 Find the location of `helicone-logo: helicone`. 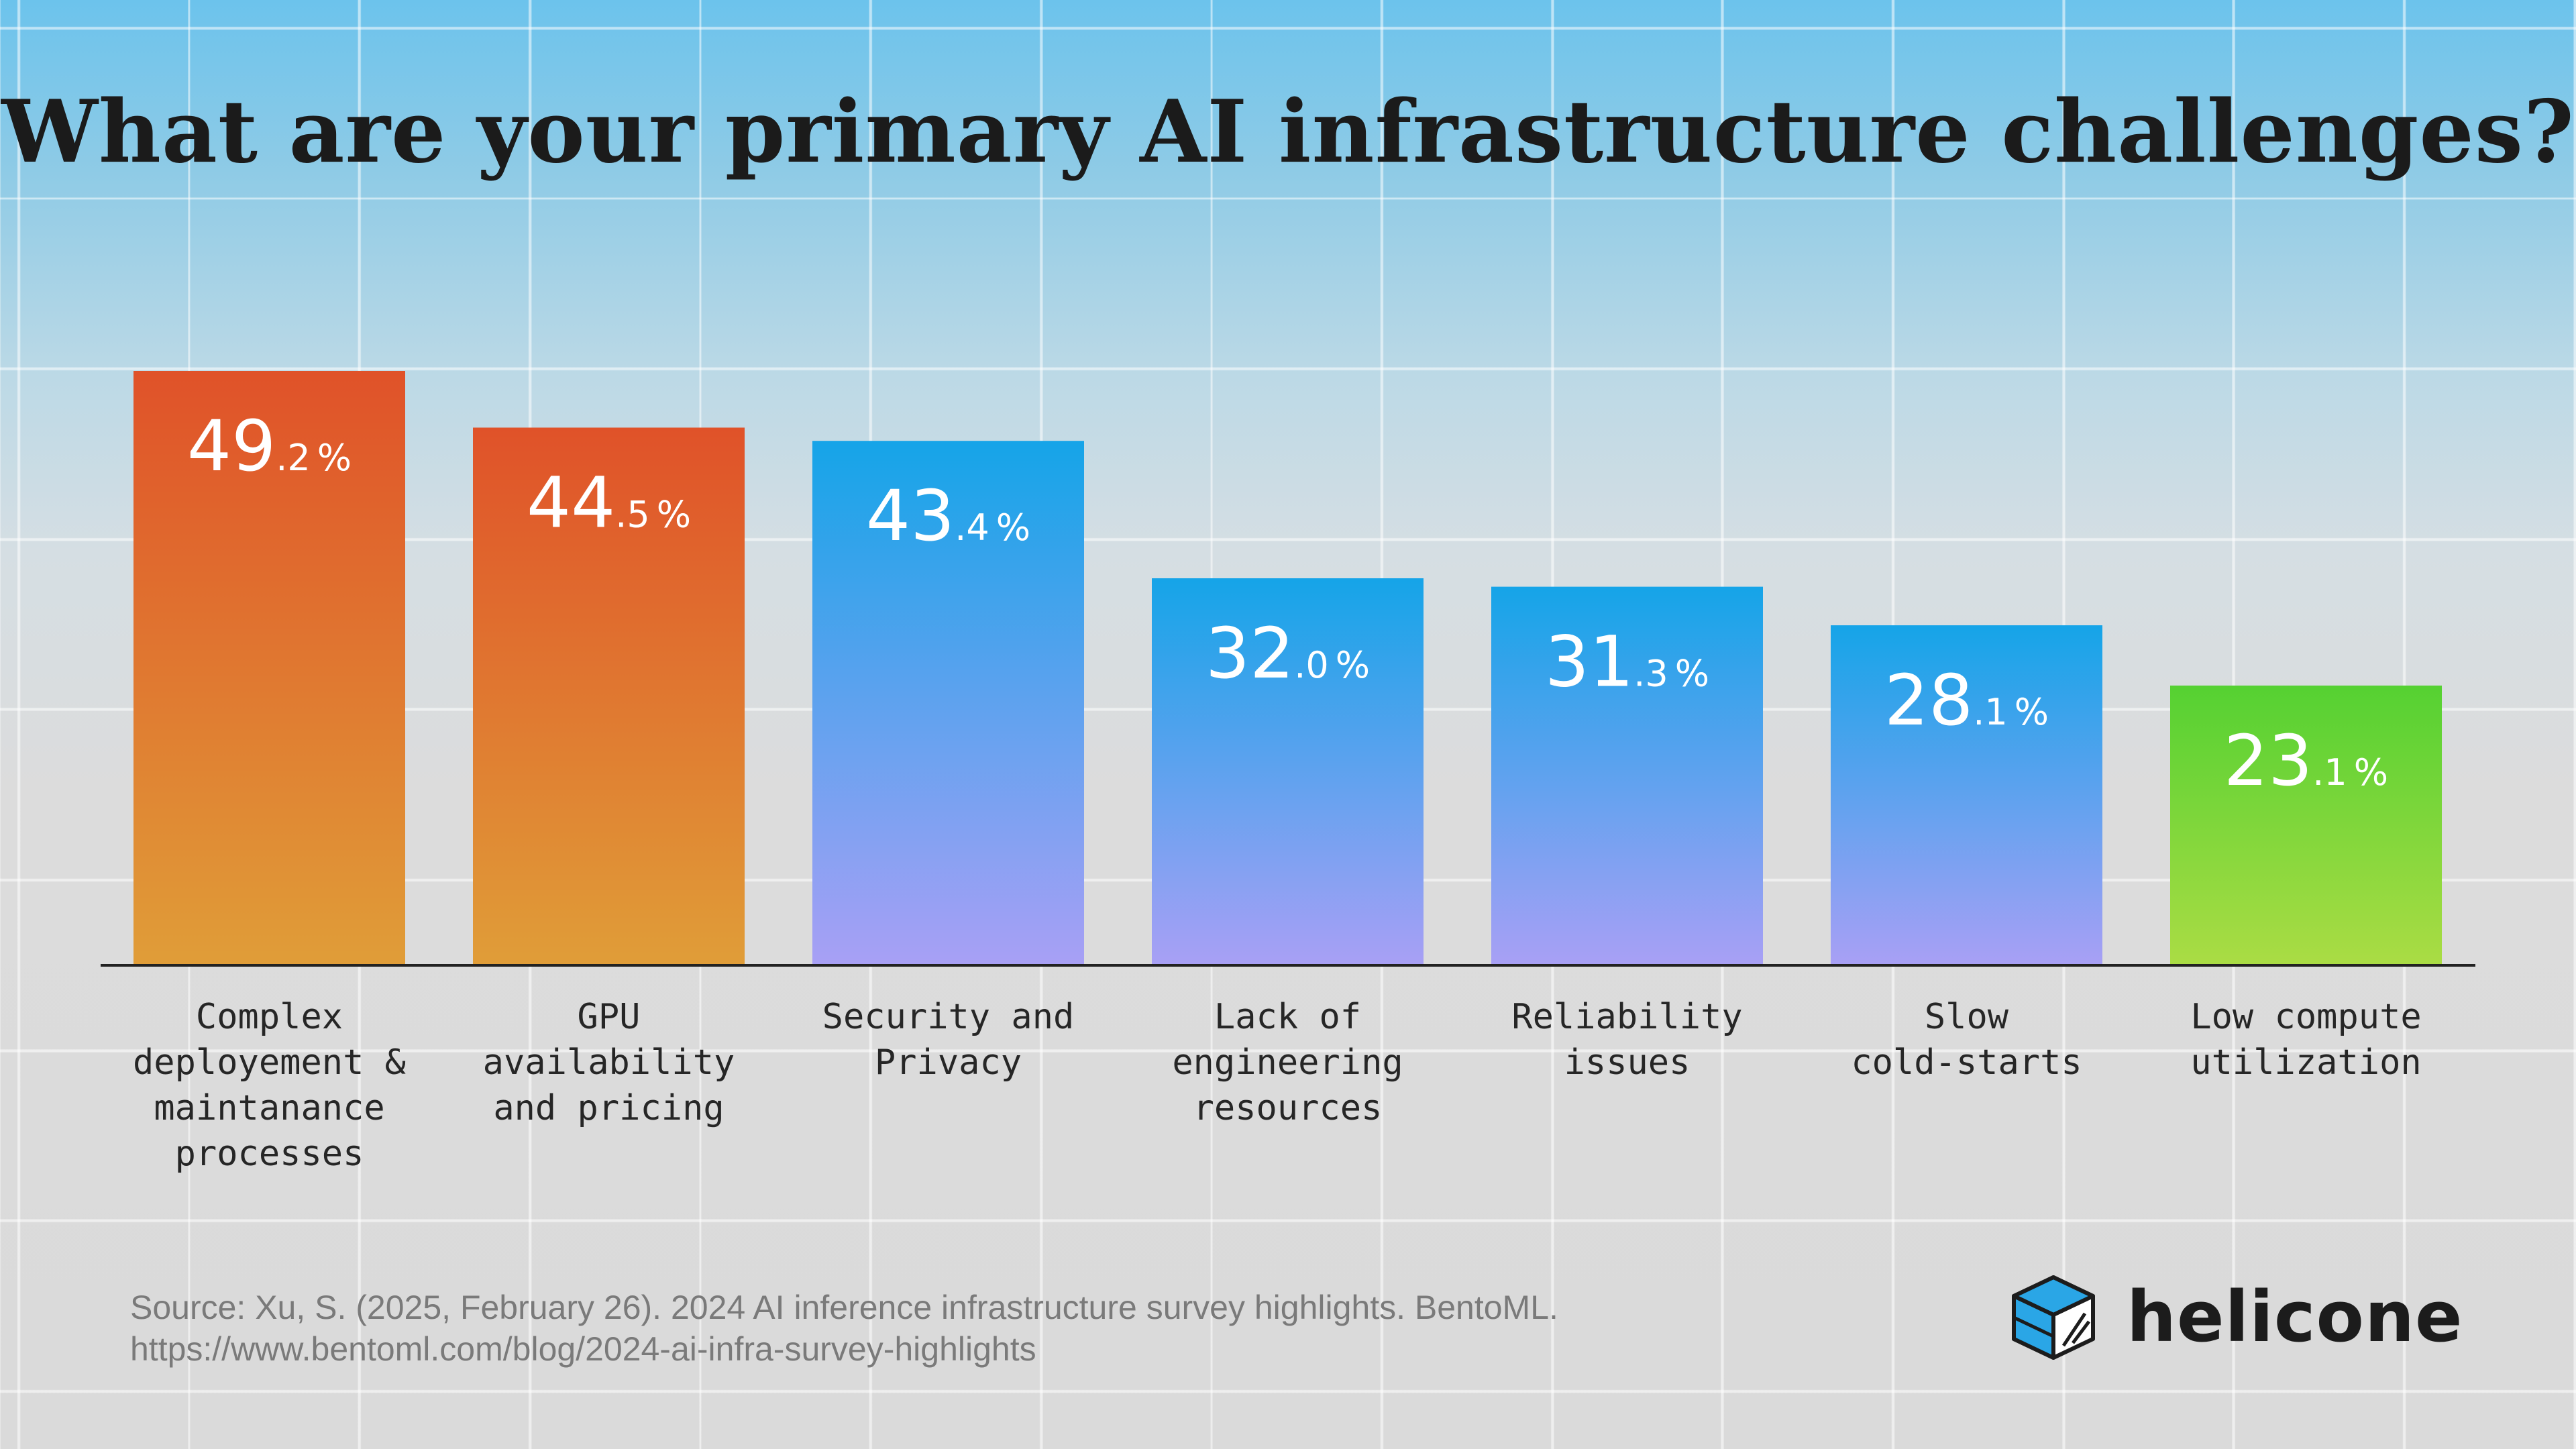

helicone-logo: helicone is located at coordinates (2236, 1316).